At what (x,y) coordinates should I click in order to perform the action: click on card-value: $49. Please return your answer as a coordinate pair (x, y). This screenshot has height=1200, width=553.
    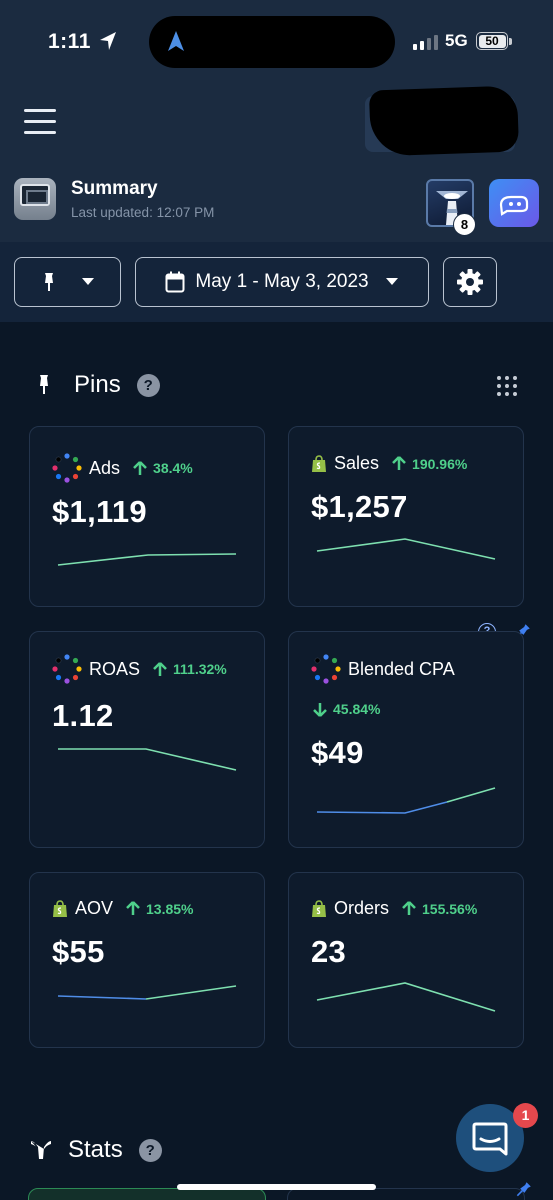
    Looking at the image, I should click on (337, 752).